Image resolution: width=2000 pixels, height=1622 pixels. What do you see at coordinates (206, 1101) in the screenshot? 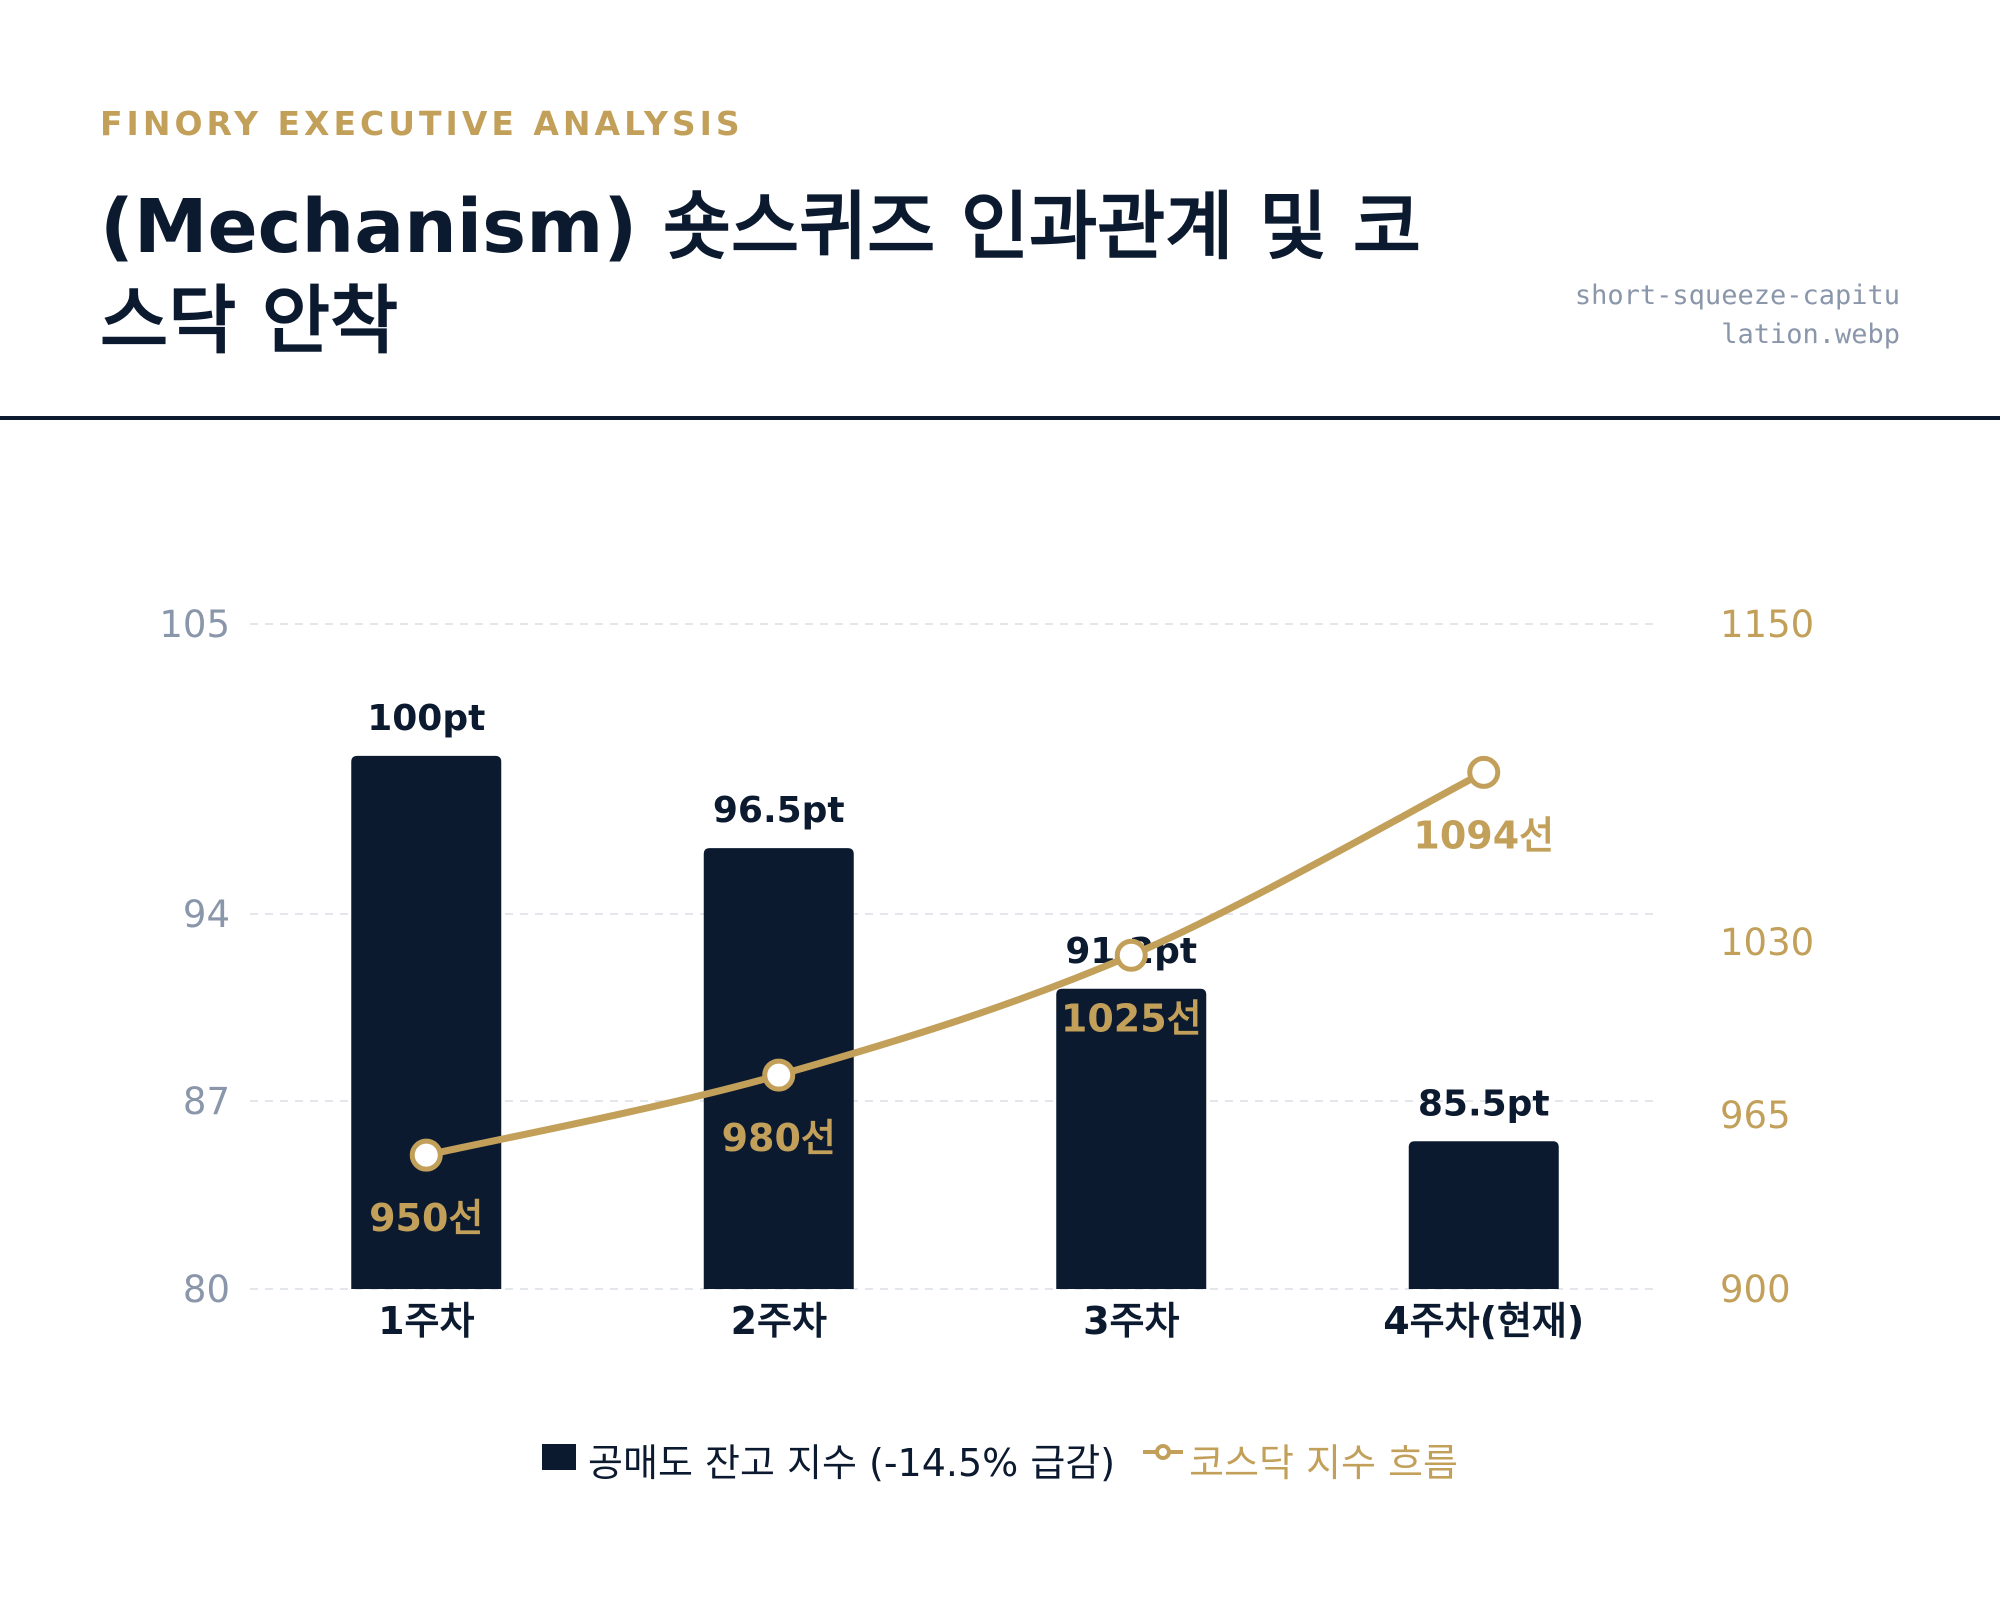
I see `left-axis-tick-label: 87` at bounding box center [206, 1101].